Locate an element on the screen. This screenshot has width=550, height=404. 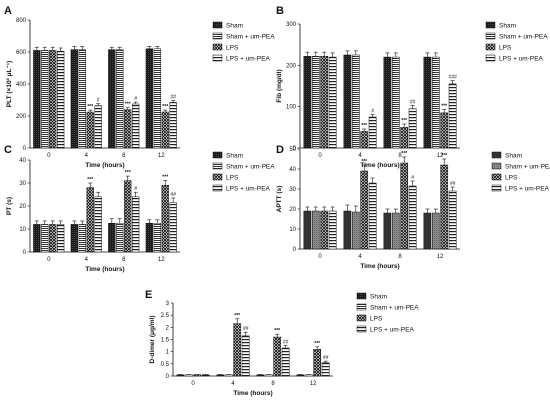
y-tick-label: 200 is located at coordinates (291, 66).